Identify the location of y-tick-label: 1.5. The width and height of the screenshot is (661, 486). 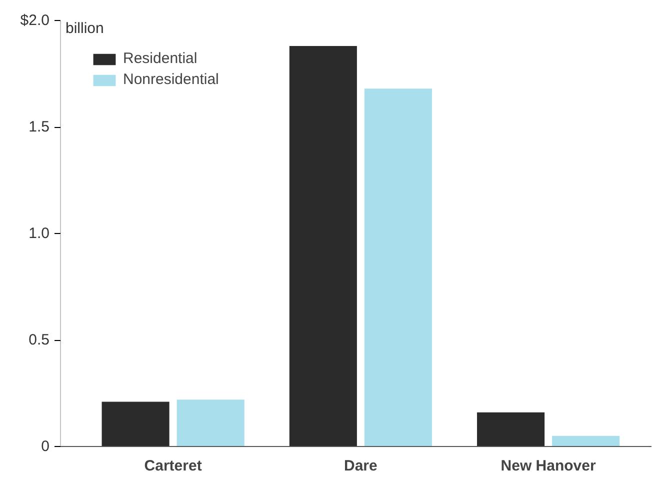
(39, 127).